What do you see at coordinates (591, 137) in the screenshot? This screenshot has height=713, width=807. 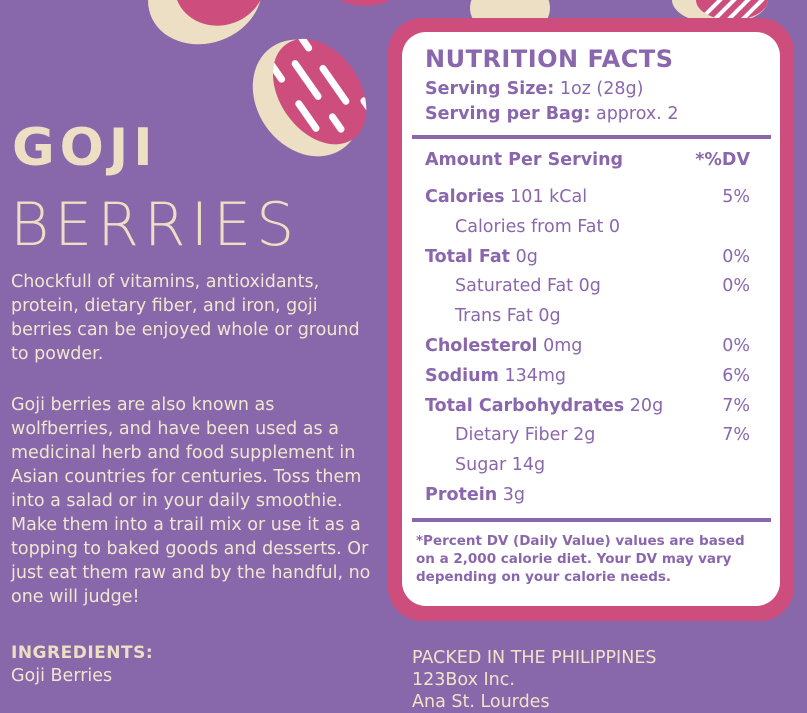 I see `divider-top` at bounding box center [591, 137].